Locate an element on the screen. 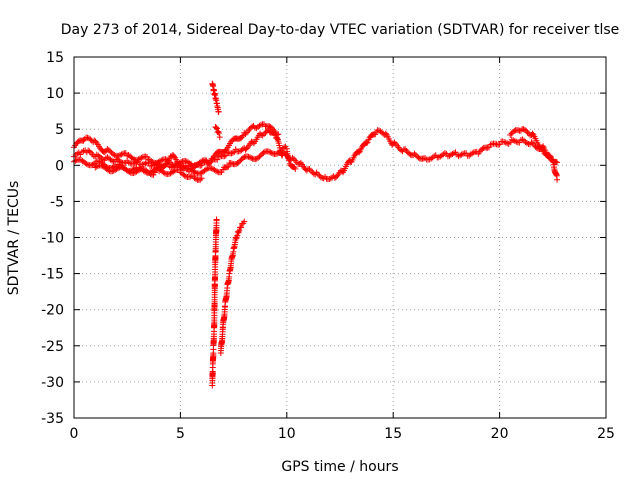 The image size is (640, 480). y-tick-label: -35 is located at coordinates (52, 419).